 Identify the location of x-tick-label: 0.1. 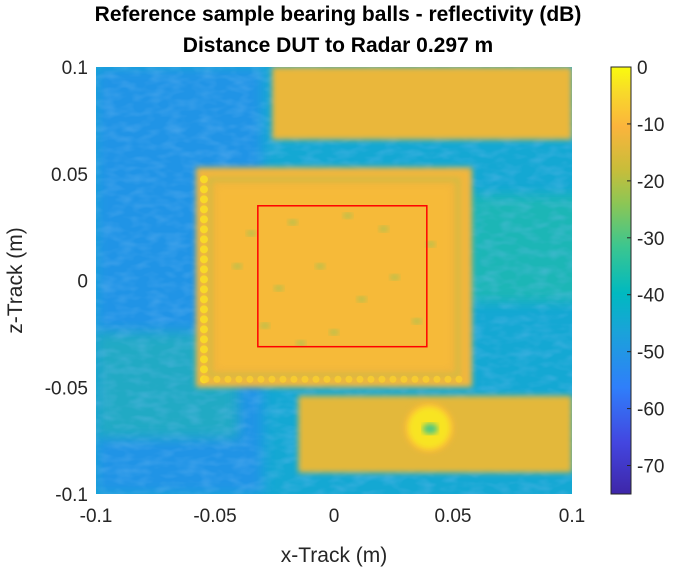
(572, 516).